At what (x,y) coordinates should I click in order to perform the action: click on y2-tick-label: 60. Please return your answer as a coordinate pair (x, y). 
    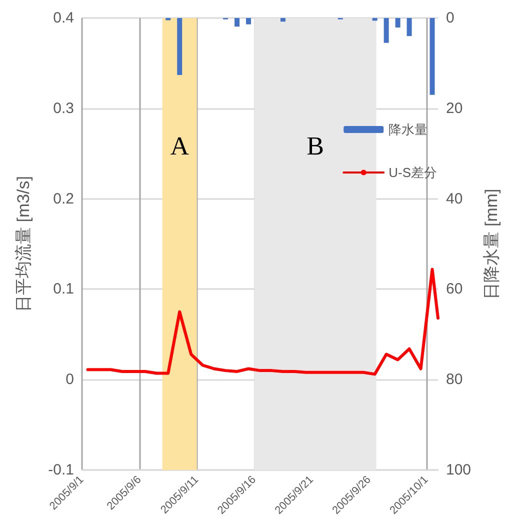
    Looking at the image, I should click on (454, 289).